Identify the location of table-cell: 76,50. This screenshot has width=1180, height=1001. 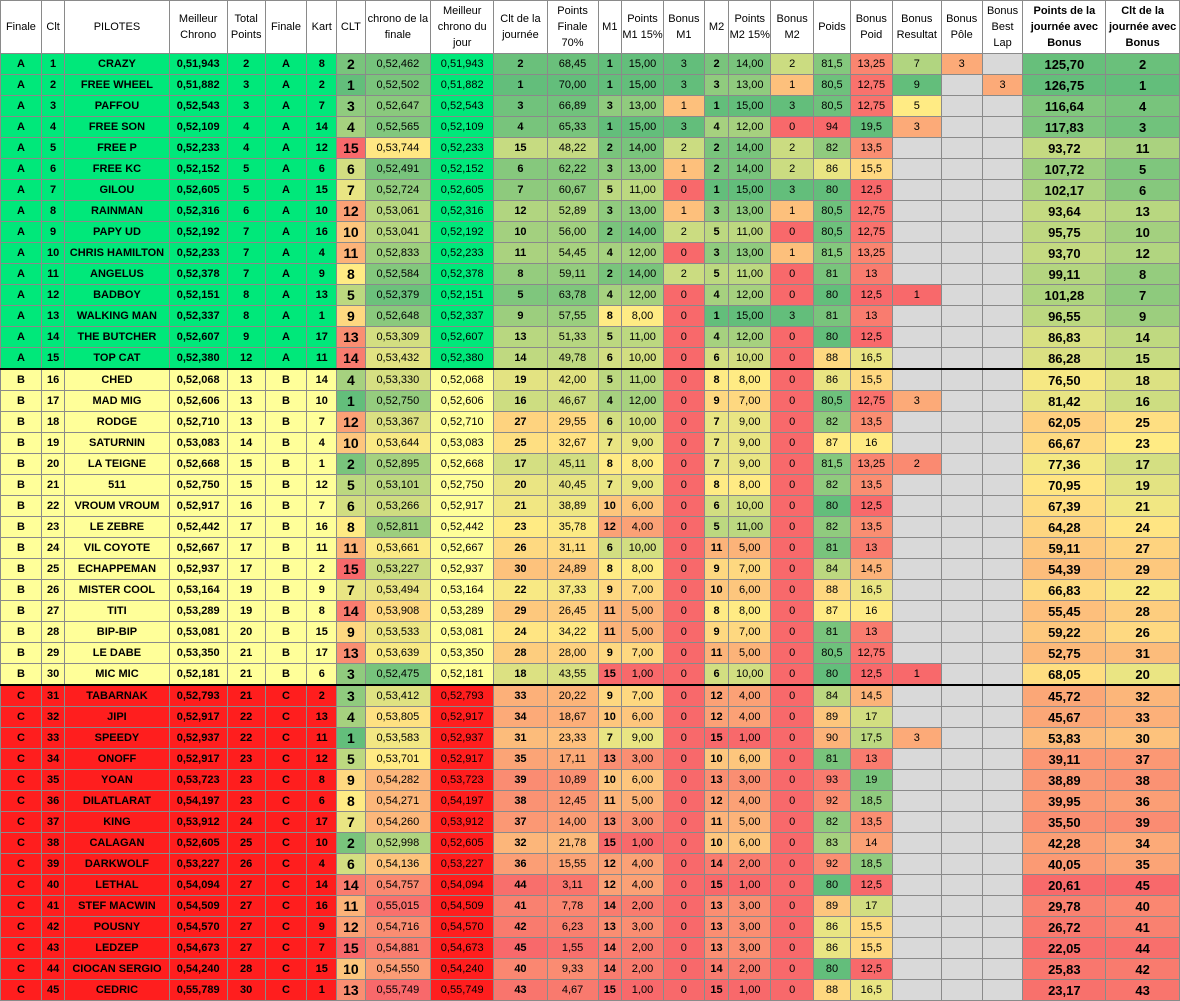
(1064, 379).